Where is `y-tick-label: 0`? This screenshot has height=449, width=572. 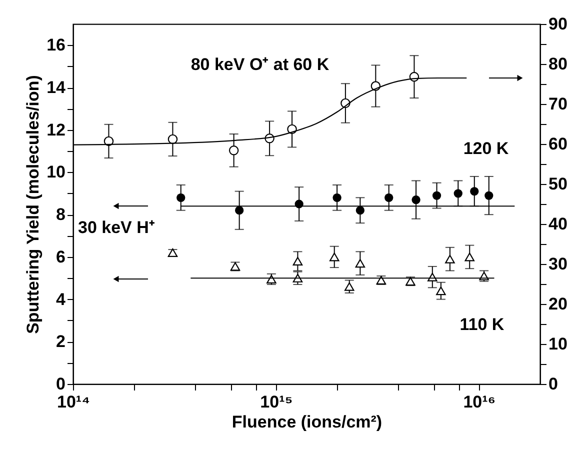 y-tick-label: 0 is located at coordinates (61, 384).